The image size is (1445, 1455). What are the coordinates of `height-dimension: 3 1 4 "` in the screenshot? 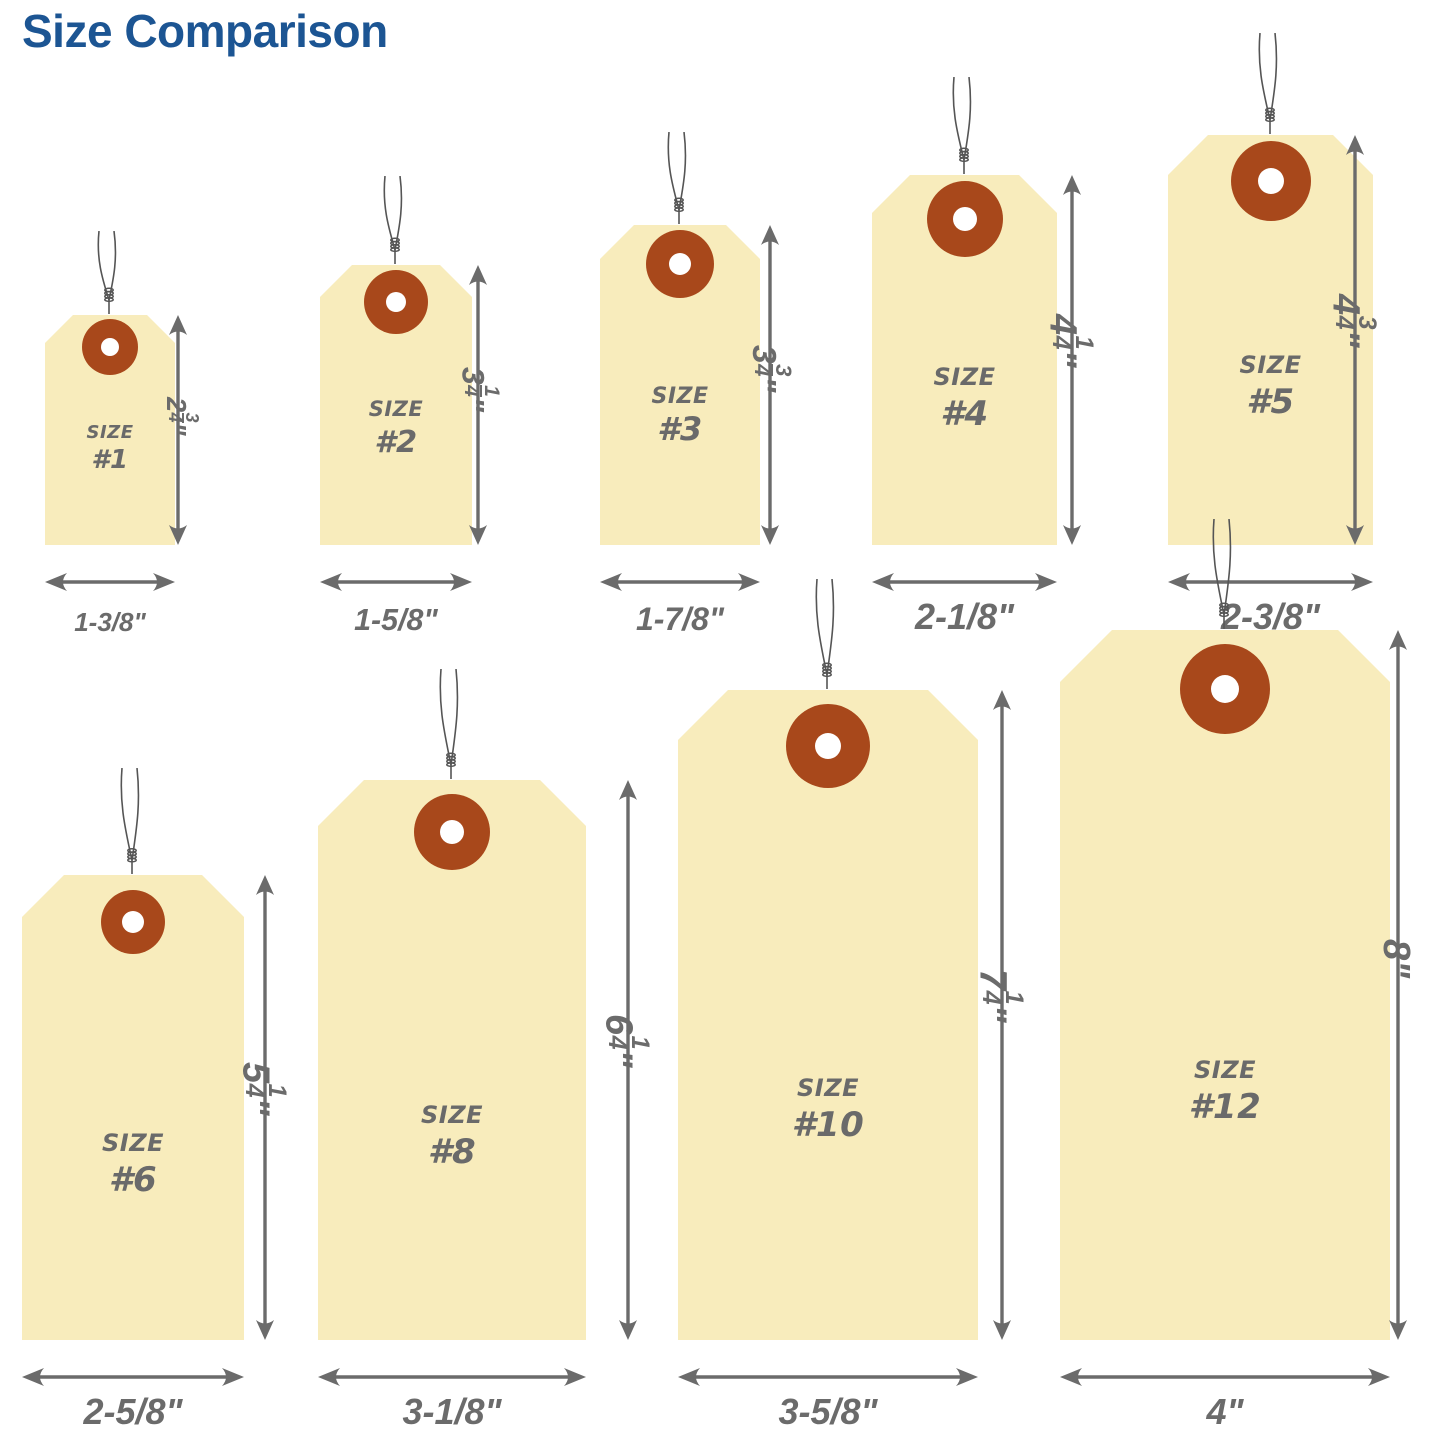 It's located at (479, 405).